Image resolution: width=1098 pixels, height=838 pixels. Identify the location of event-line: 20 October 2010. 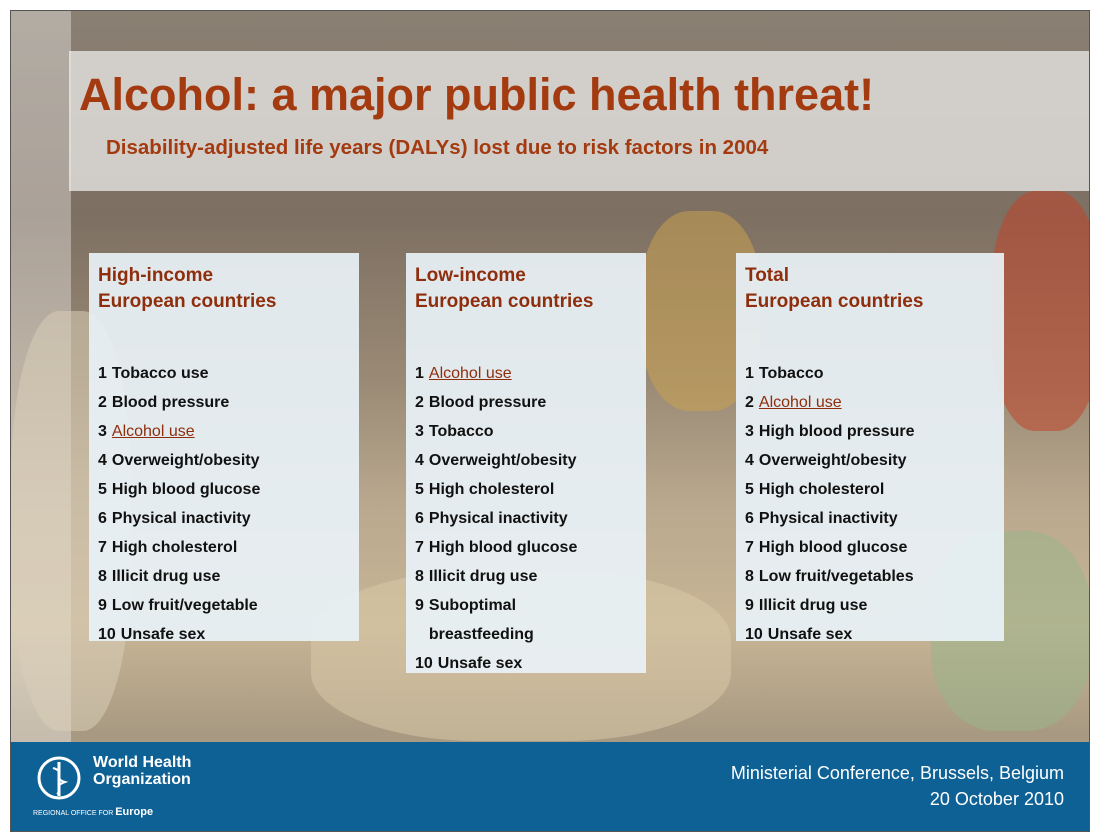
(996, 799).